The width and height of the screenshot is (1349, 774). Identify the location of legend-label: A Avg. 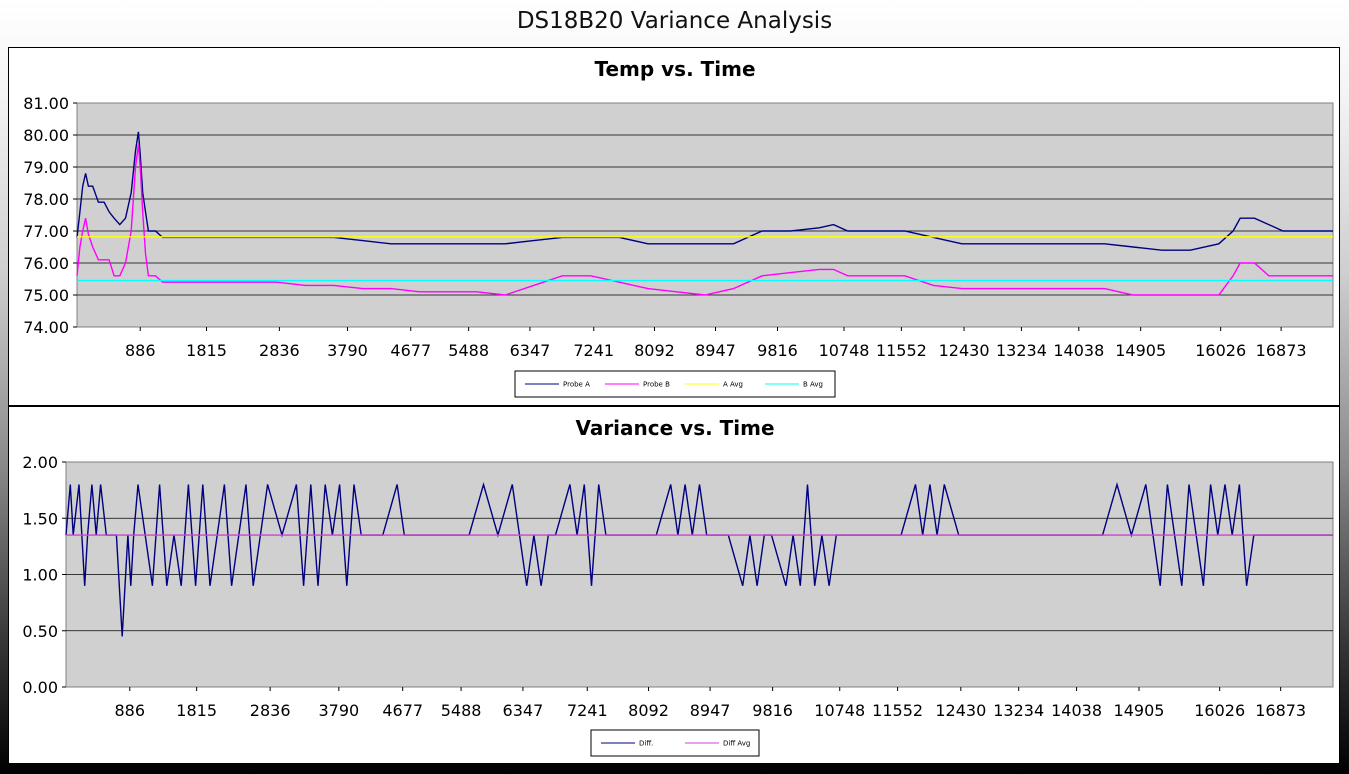
(733, 385).